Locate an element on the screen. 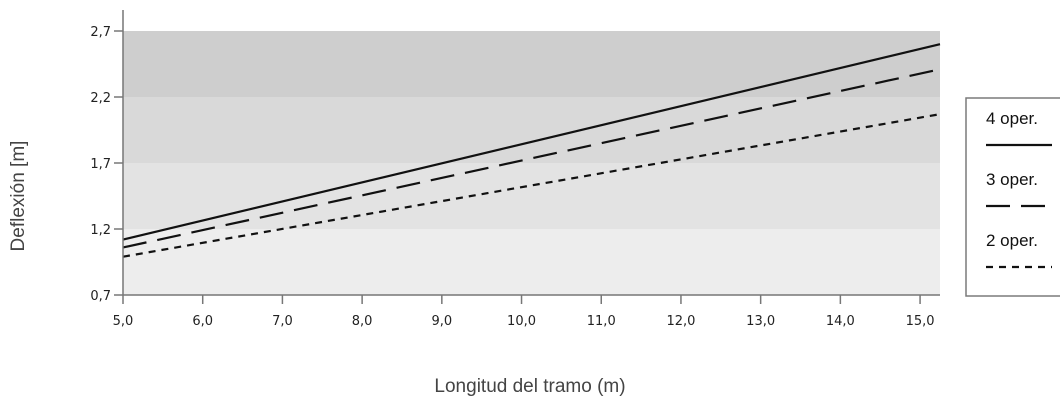 This screenshot has height=401, width=1060. x-tick-label-2: 7,0 is located at coordinates (282, 321).